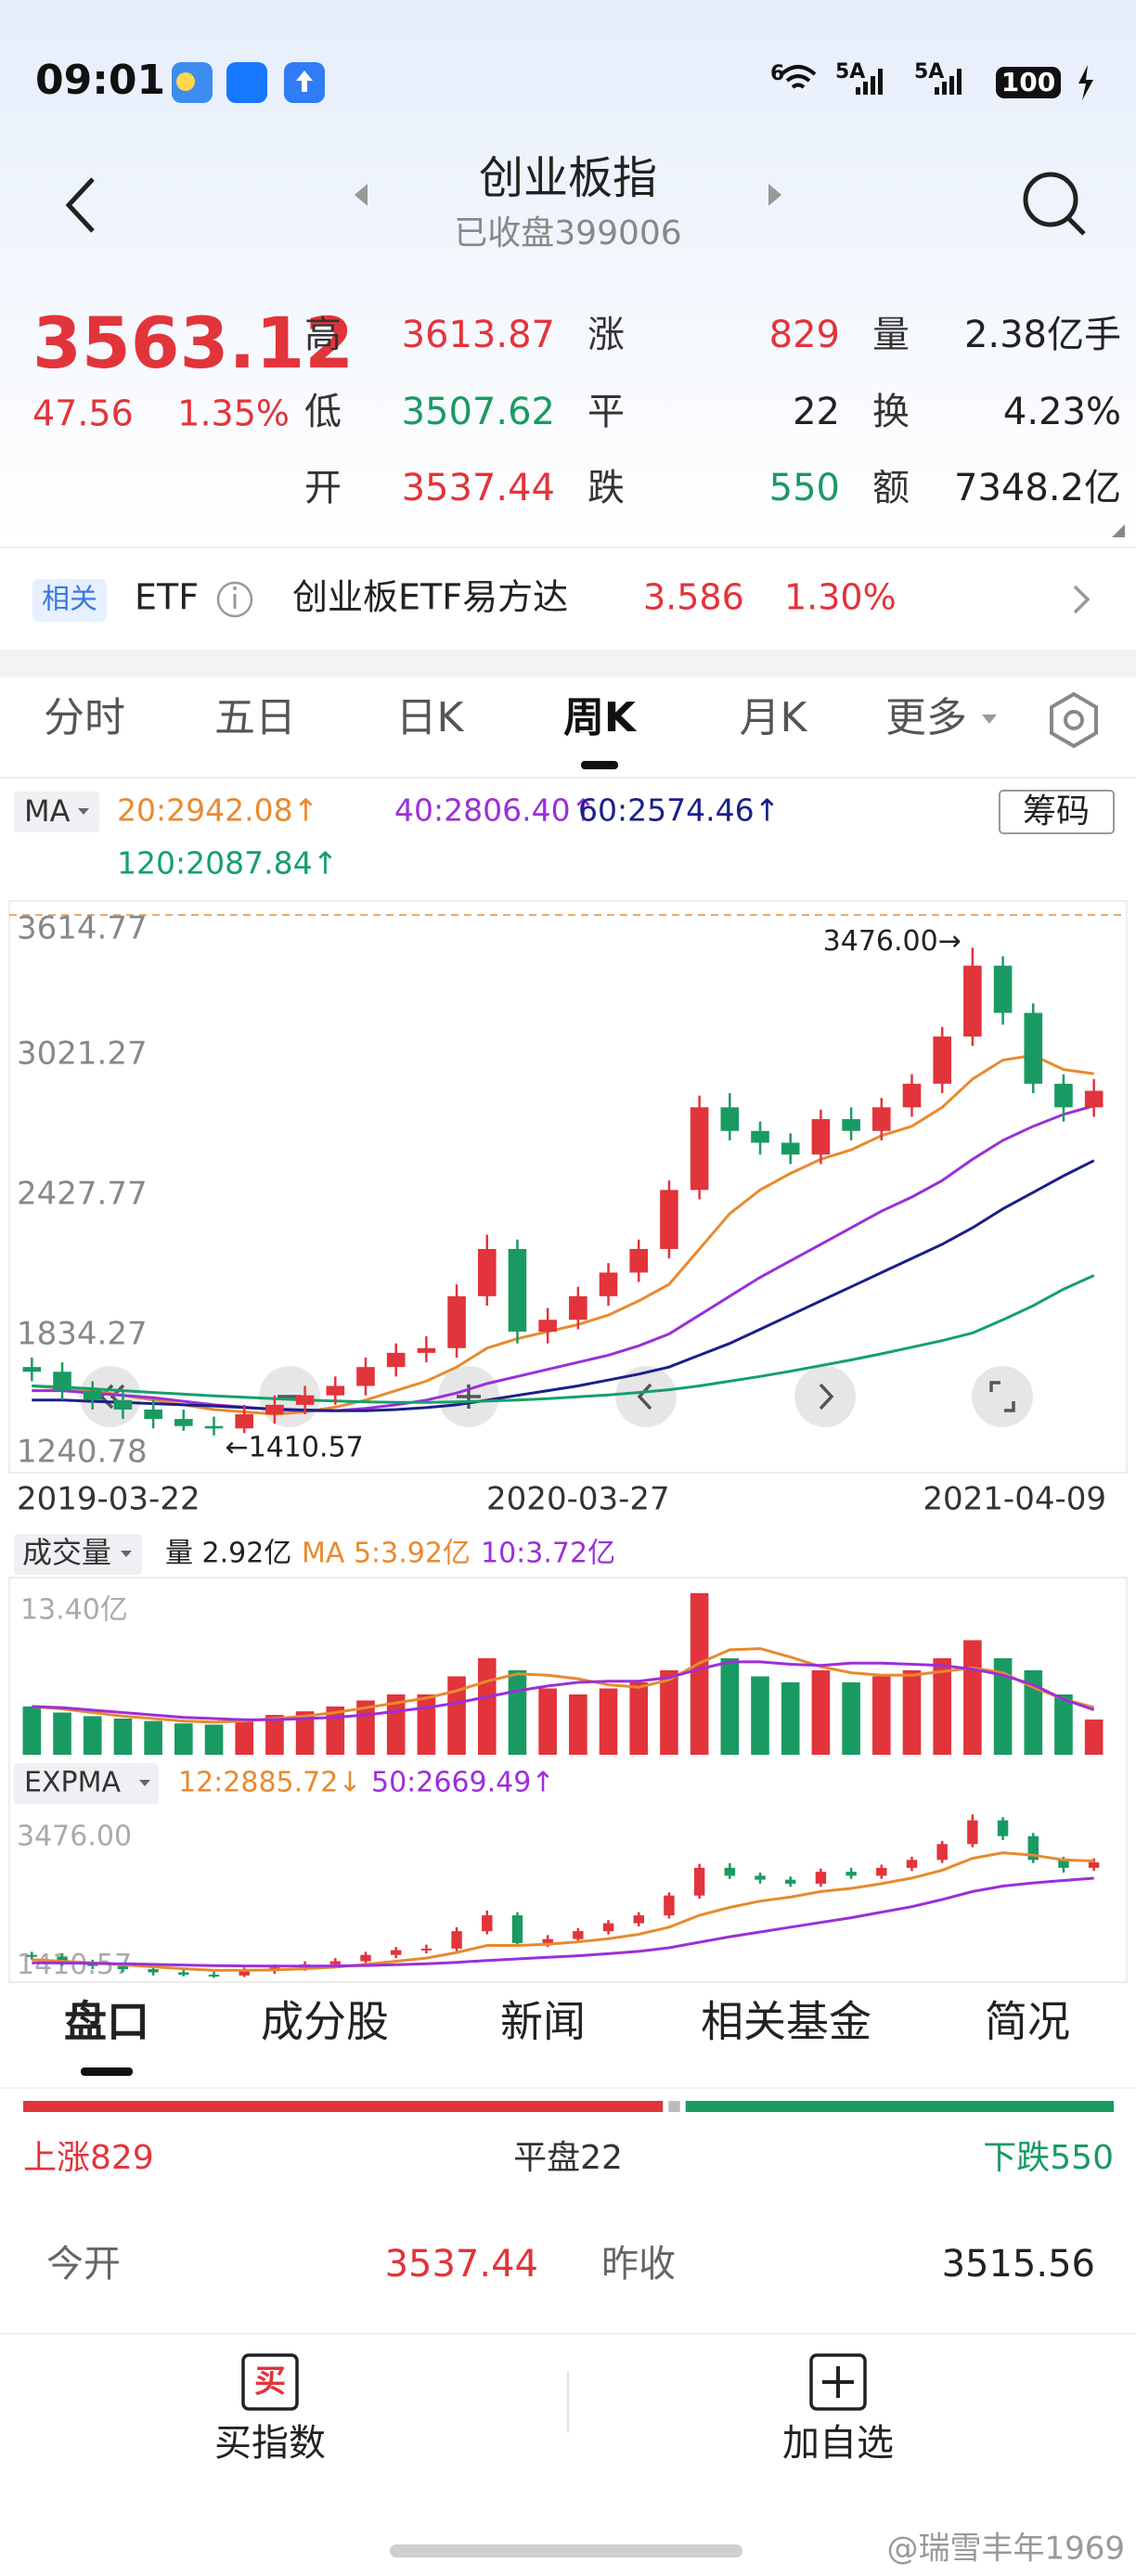 Image resolution: width=1136 pixels, height=2576 pixels. I want to click on breadth-part: 平盘, so click(546, 2158).